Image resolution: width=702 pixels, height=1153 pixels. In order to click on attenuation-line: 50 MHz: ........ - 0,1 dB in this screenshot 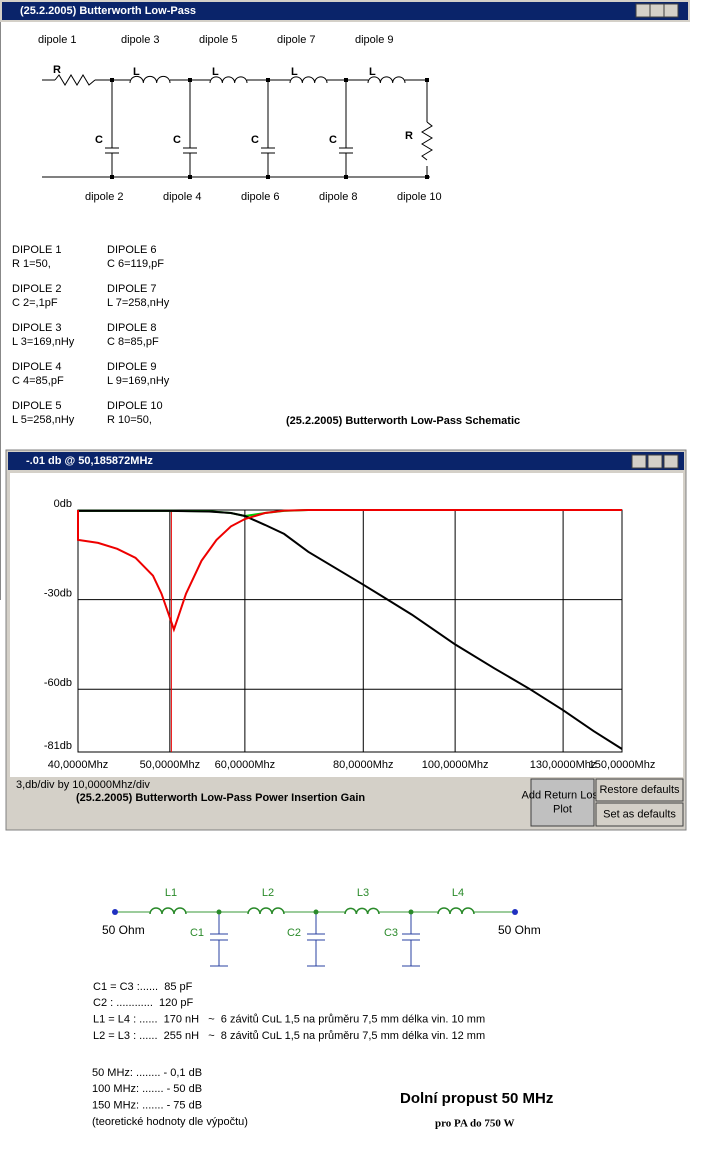, I will do `click(147, 1073)`.